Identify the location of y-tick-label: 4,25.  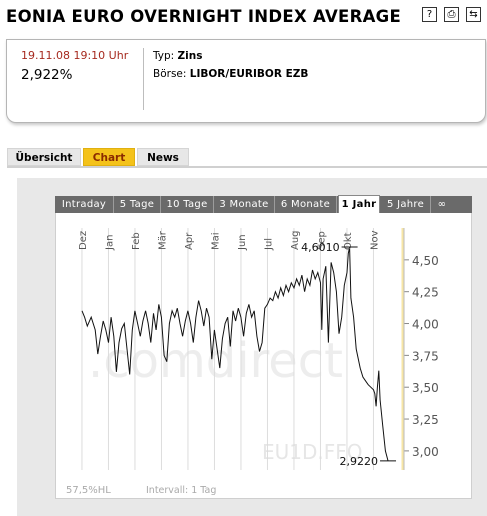
(425, 293).